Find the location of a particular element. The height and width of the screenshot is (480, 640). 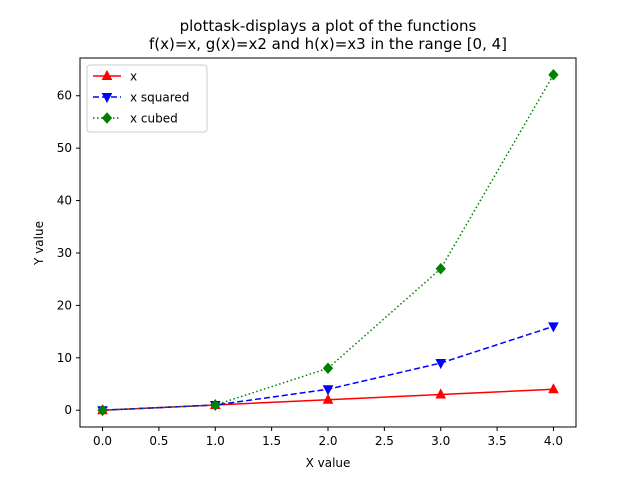

x-tick-label: 2.0 is located at coordinates (327, 441).